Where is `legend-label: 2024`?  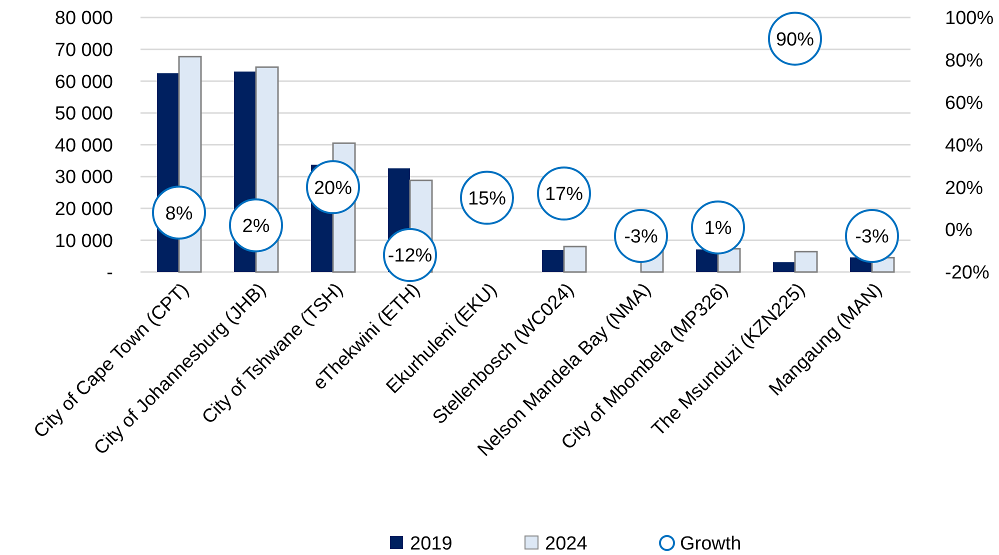 legend-label: 2024 is located at coordinates (566, 544).